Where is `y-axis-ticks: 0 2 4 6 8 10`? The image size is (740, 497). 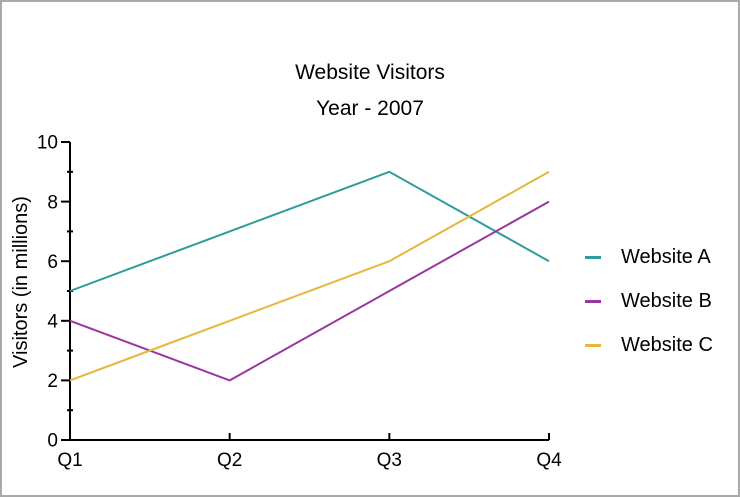
y-axis-ticks: 0 2 4 6 8 10 is located at coordinates (55, 292).